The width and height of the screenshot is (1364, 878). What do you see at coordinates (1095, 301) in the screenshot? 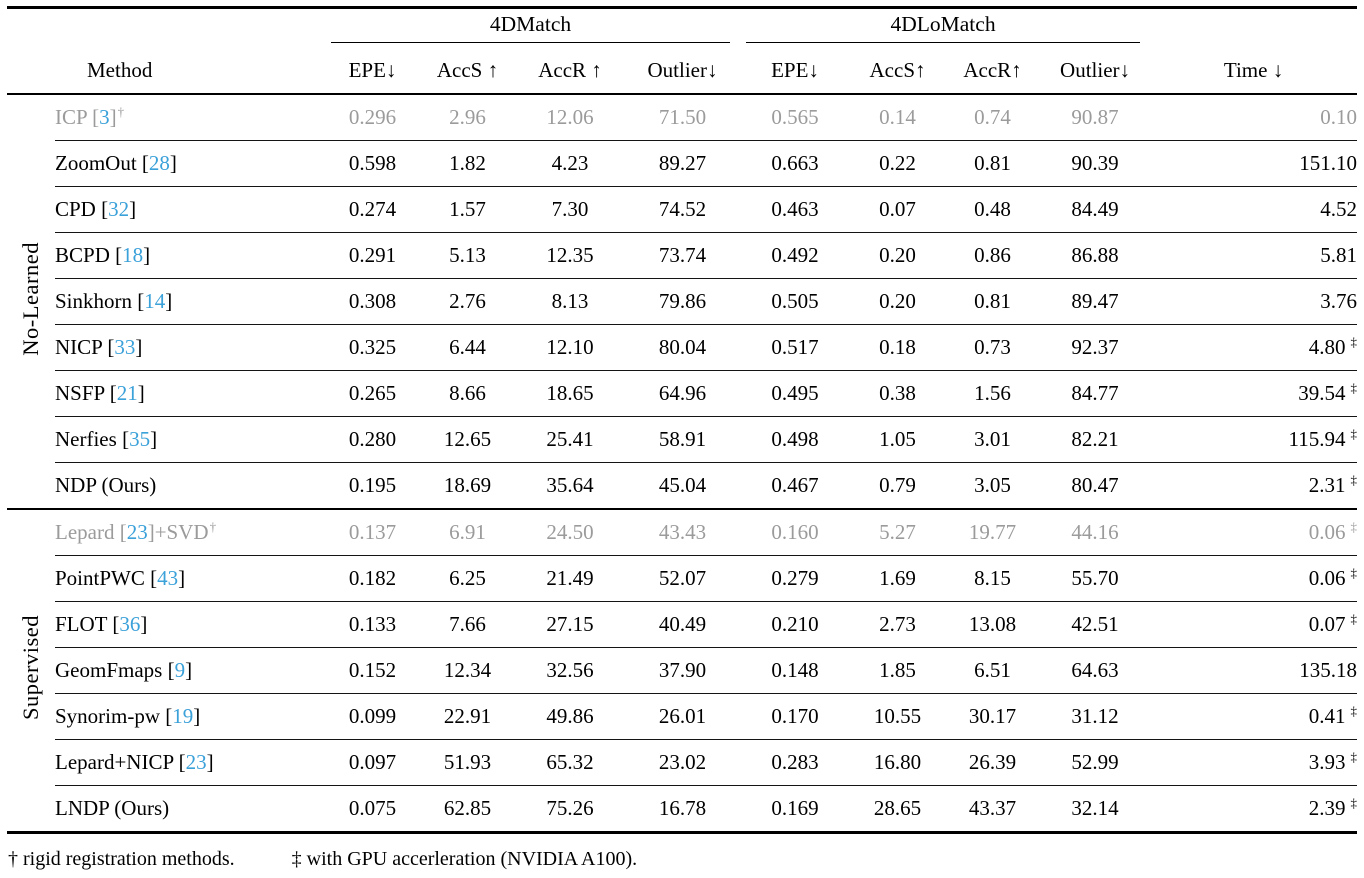
I see `metric-cell: 89.47` at bounding box center [1095, 301].